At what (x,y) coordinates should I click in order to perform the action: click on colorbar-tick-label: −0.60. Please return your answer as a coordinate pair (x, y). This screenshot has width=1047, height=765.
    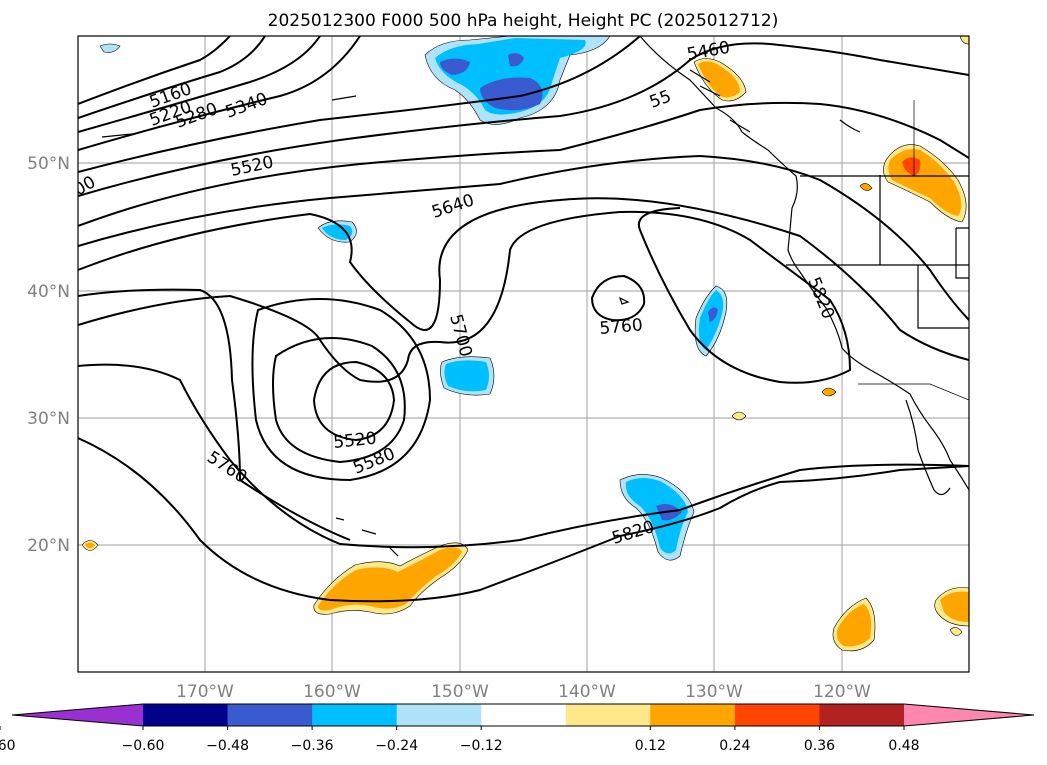
    Looking at the image, I should click on (143, 746).